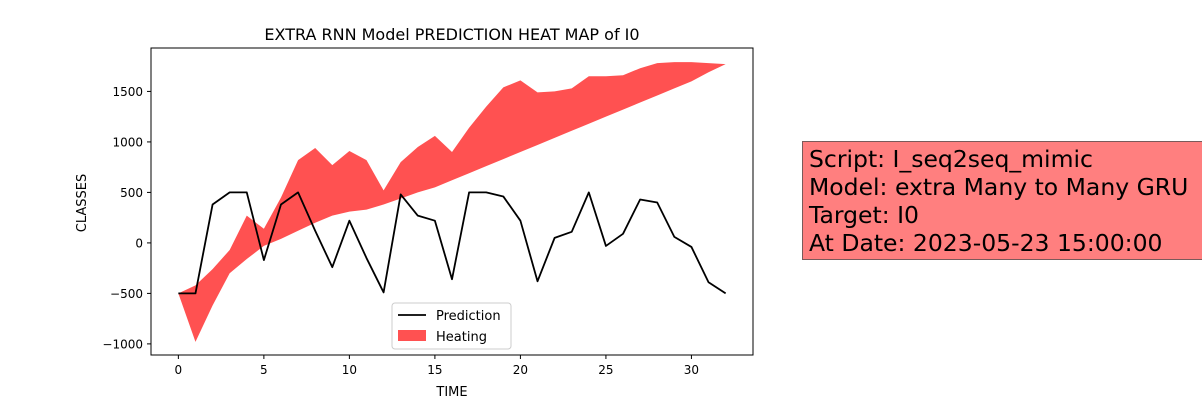 The image size is (1202, 400). What do you see at coordinates (412, 335) in the screenshot?
I see `legend-heating-swatch` at bounding box center [412, 335].